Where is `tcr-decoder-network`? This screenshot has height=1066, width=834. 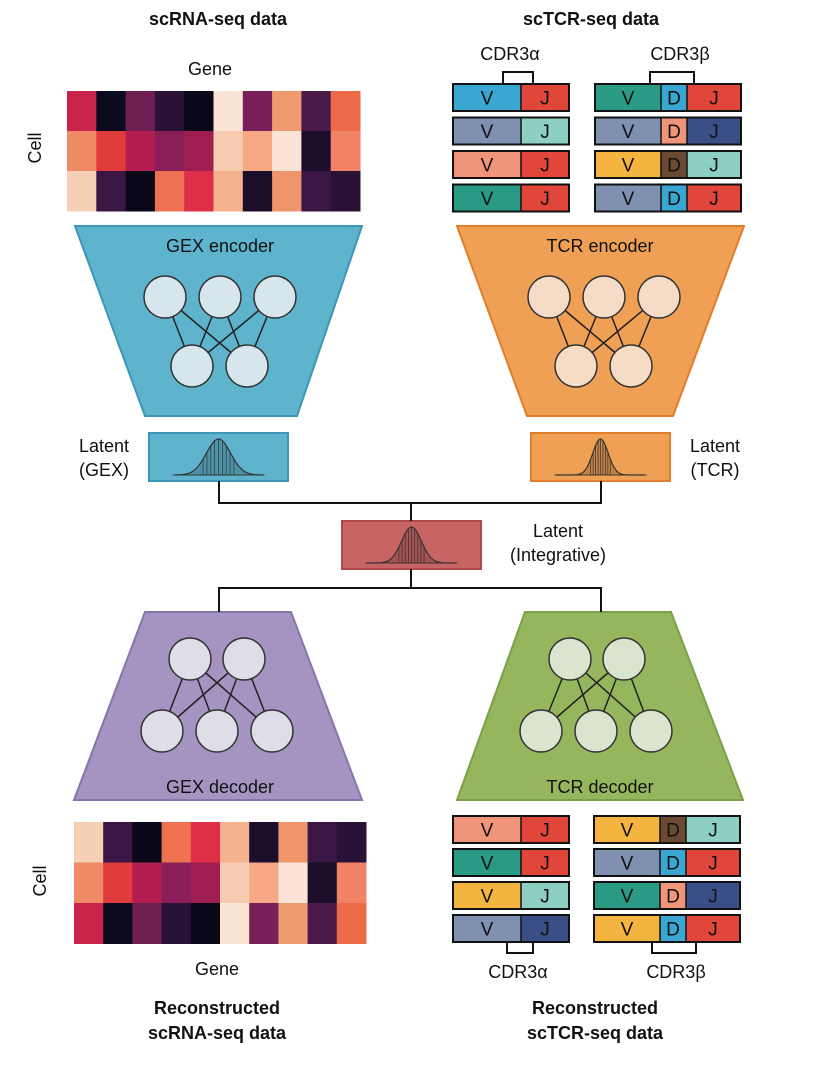
tcr-decoder-network is located at coordinates (596, 695).